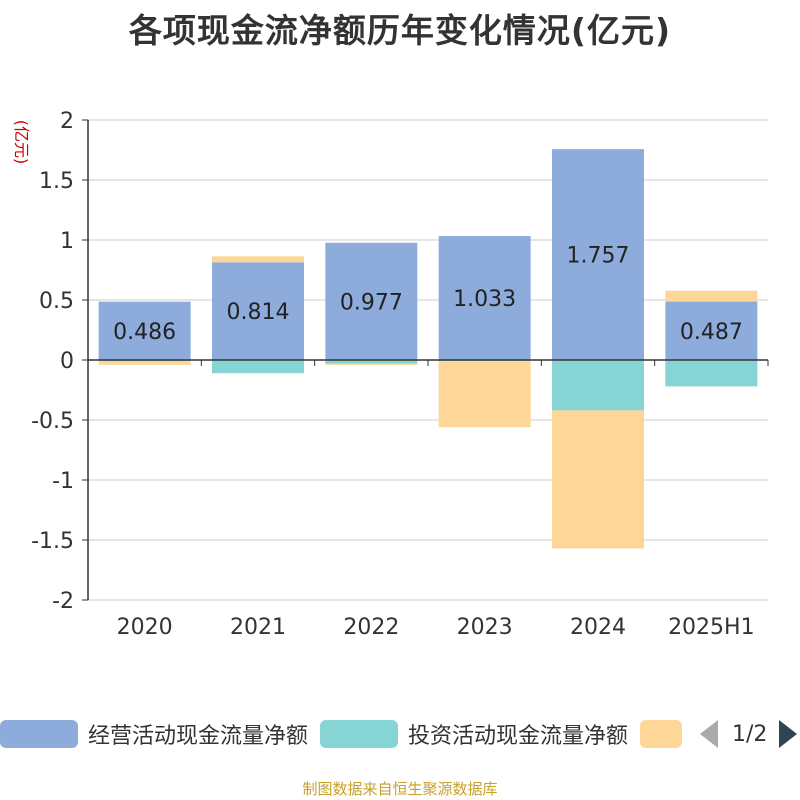 This screenshot has height=800, width=800. What do you see at coordinates (258, 367) in the screenshot?
I see `bar-investing-2021` at bounding box center [258, 367].